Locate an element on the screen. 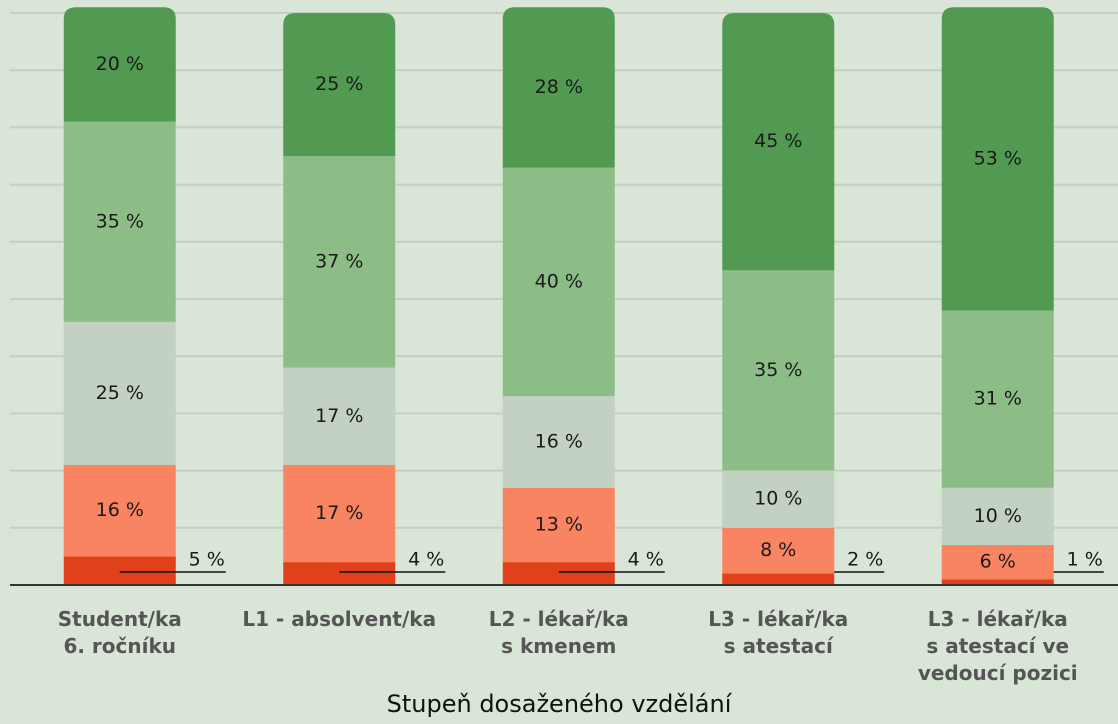 This screenshot has height=724, width=1118. x-axis-title: Stupeň dosaženého vzdělání is located at coordinates (559, 704).